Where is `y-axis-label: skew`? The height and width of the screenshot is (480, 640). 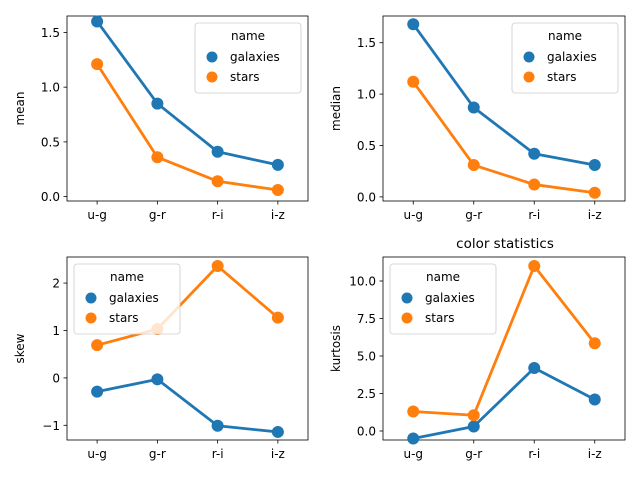
y-axis-label: skew is located at coordinates (20, 348).